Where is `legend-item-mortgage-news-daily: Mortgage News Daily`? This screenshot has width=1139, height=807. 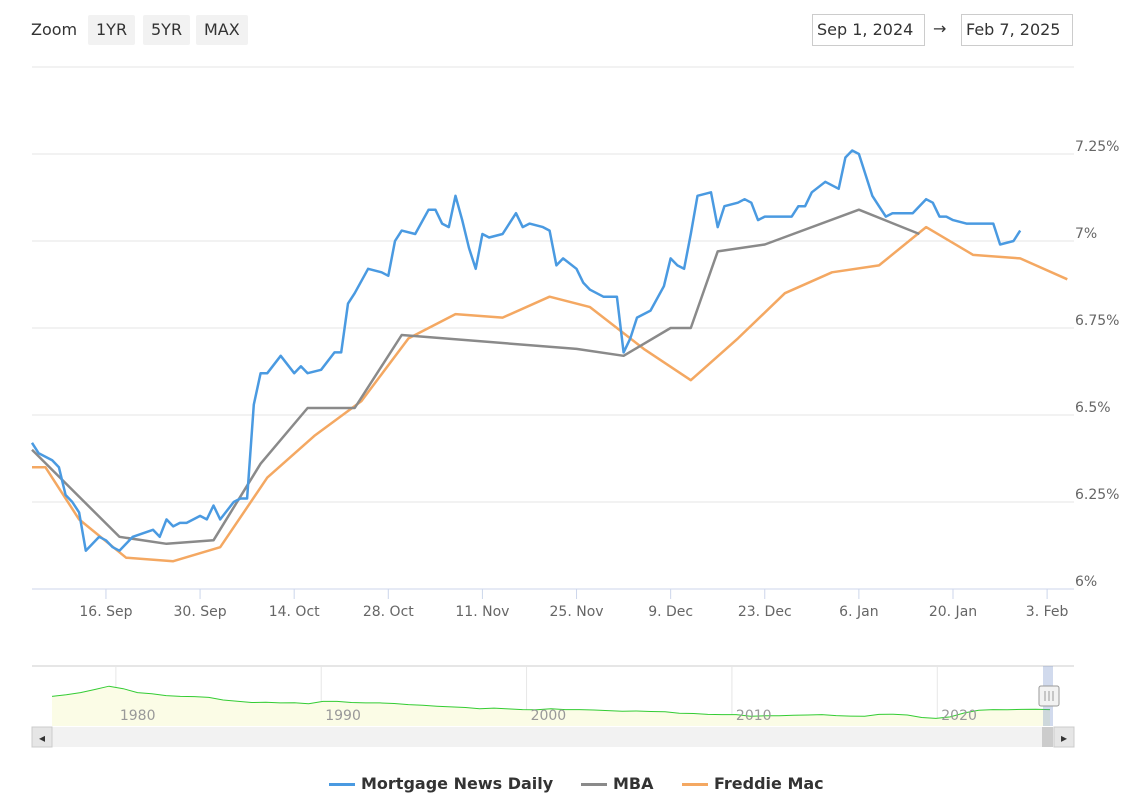
legend-item-mortgage-news-daily: Mortgage News Daily is located at coordinates (444, 784).